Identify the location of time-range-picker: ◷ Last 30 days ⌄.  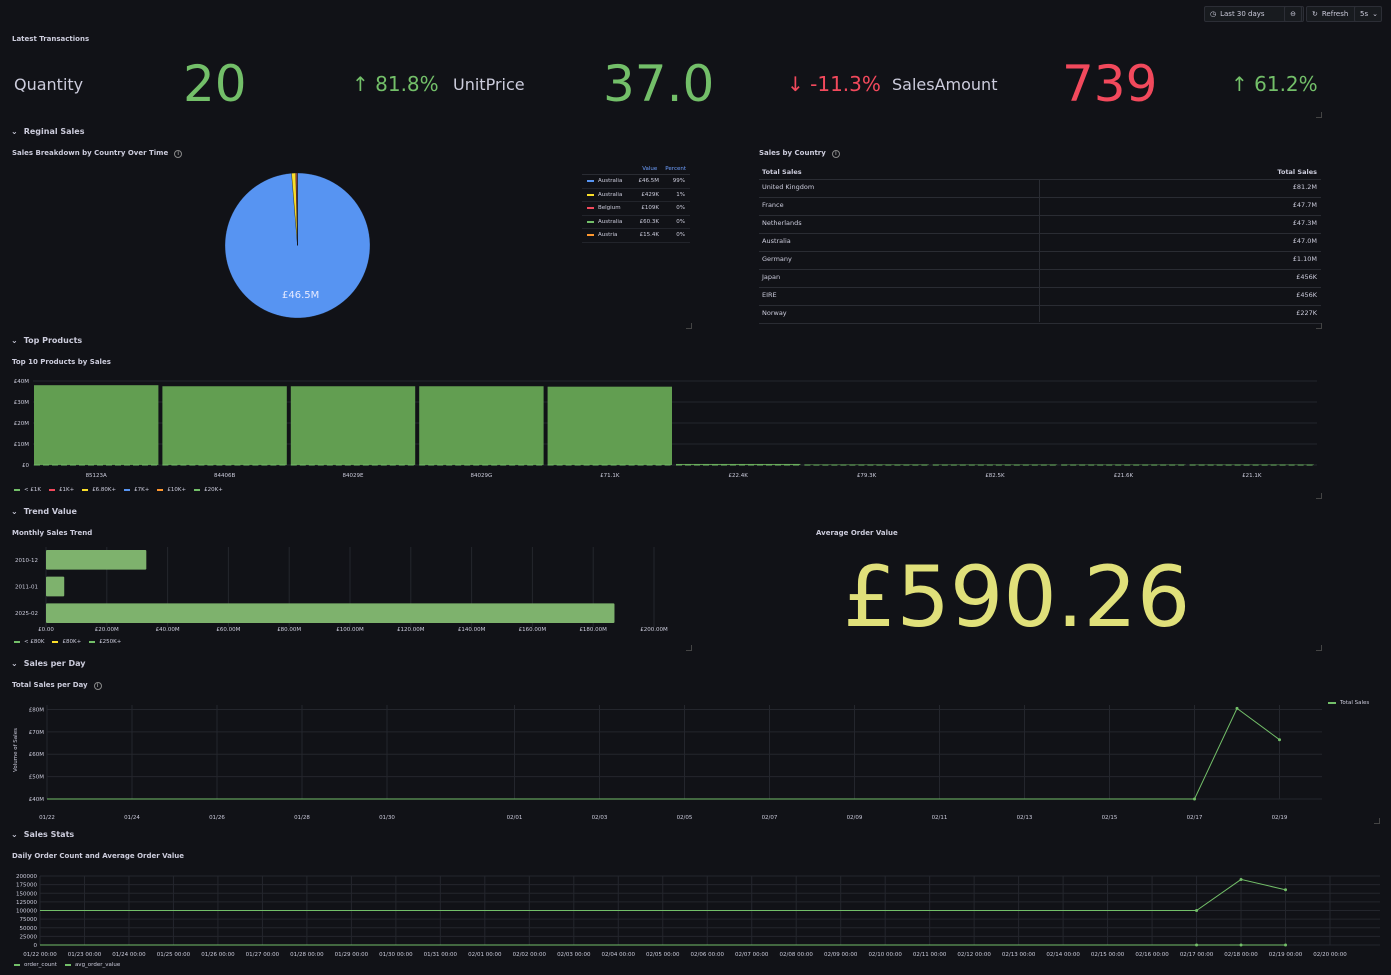
(1254, 14).